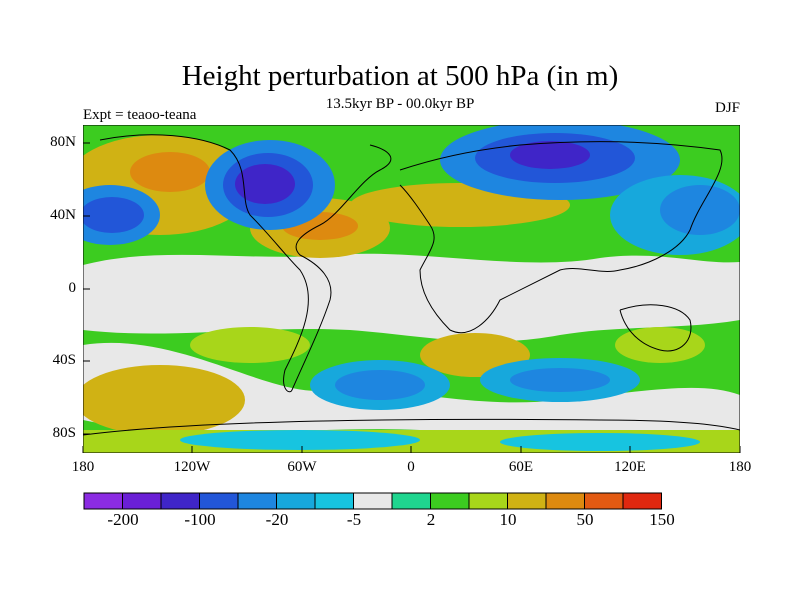 The image size is (800, 600). I want to click on lat-tick-label: 40S, so click(64, 360).